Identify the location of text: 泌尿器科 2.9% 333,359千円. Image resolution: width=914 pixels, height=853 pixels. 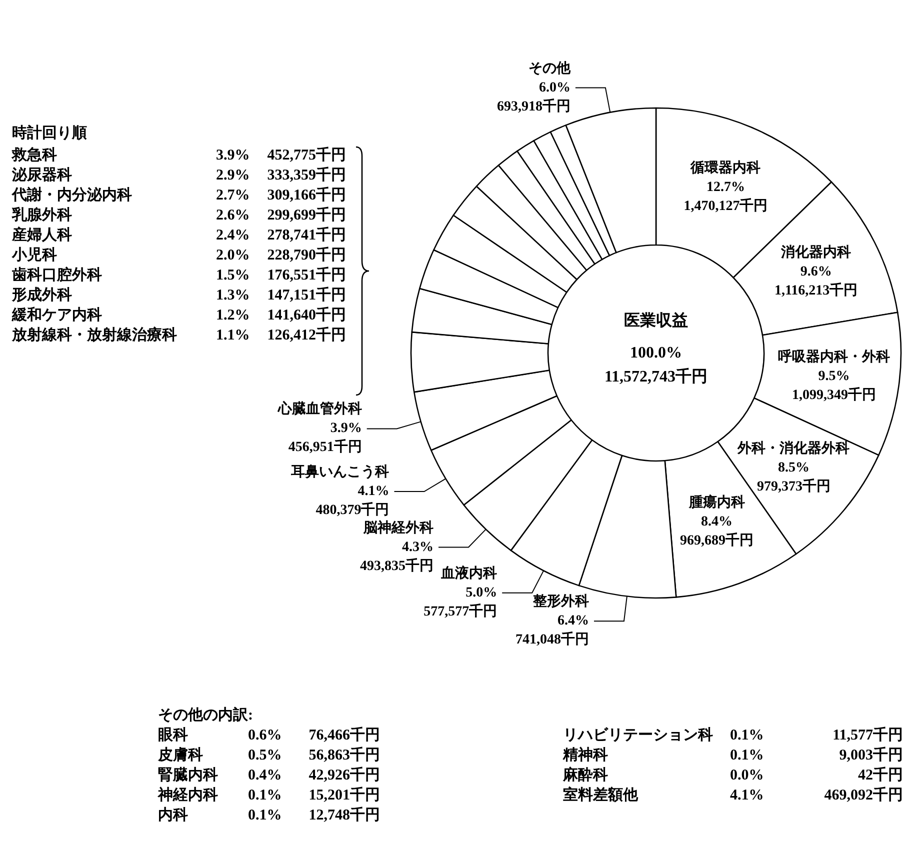
(179, 176).